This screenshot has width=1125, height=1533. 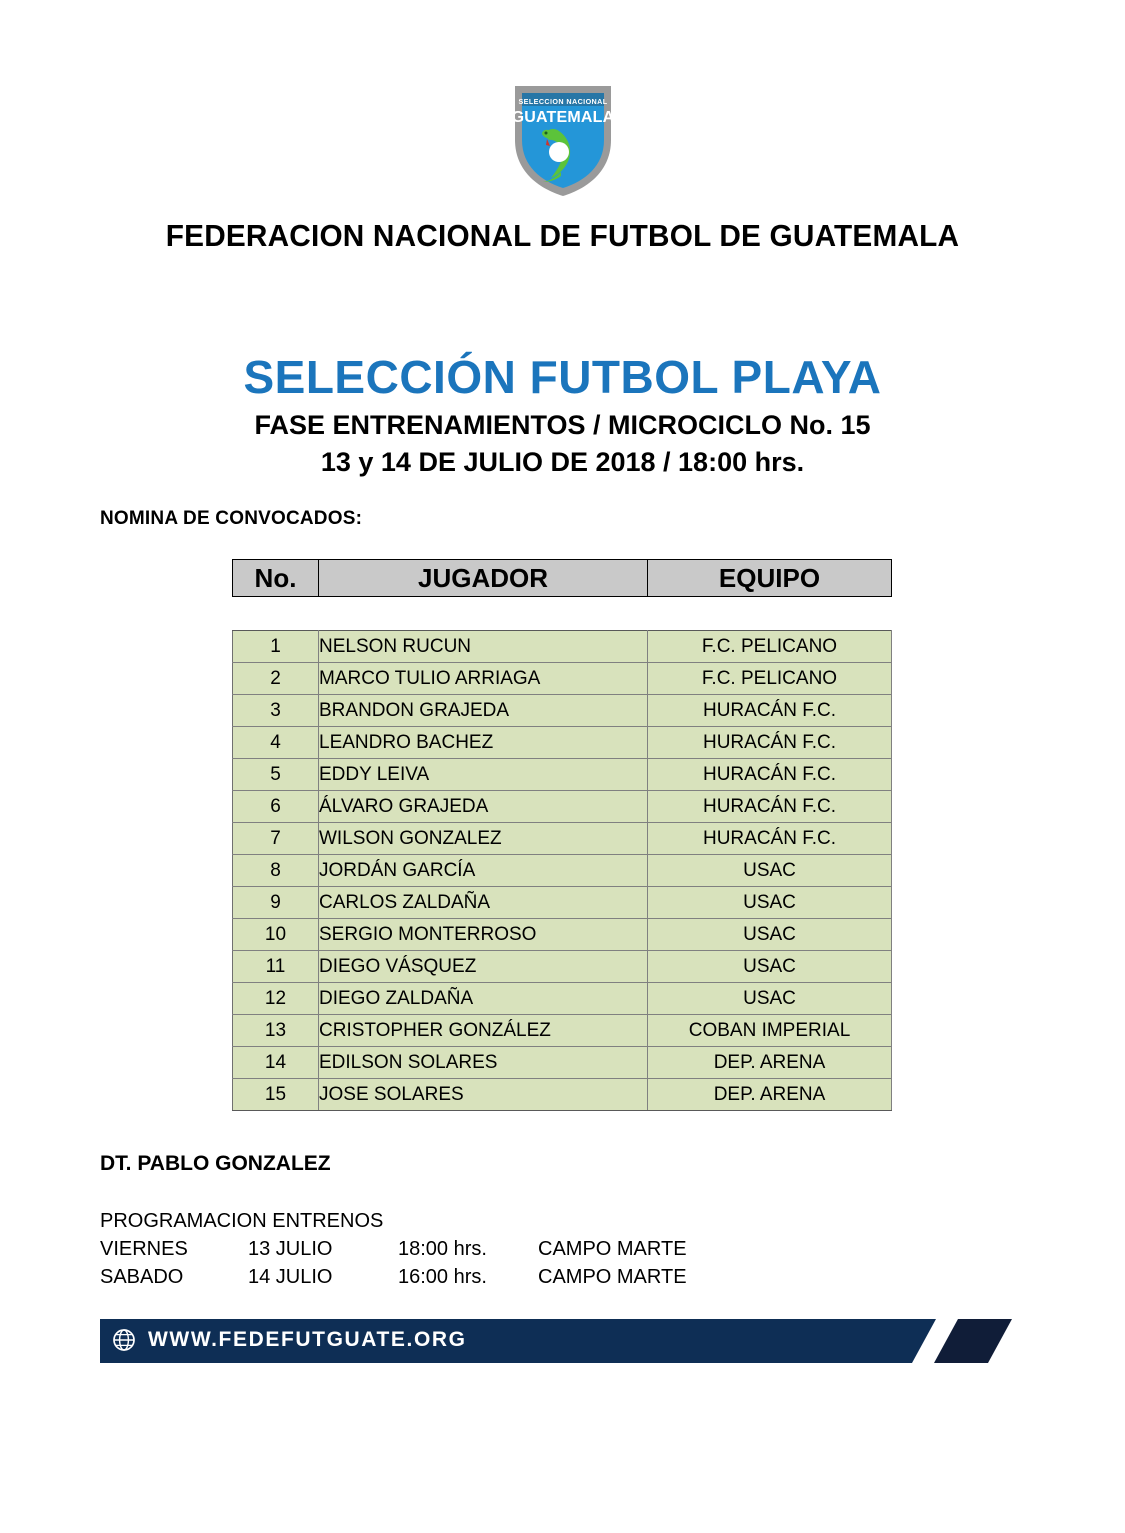 What do you see at coordinates (483, 774) in the screenshot?
I see `cell-jugador: EDDY LEIVA` at bounding box center [483, 774].